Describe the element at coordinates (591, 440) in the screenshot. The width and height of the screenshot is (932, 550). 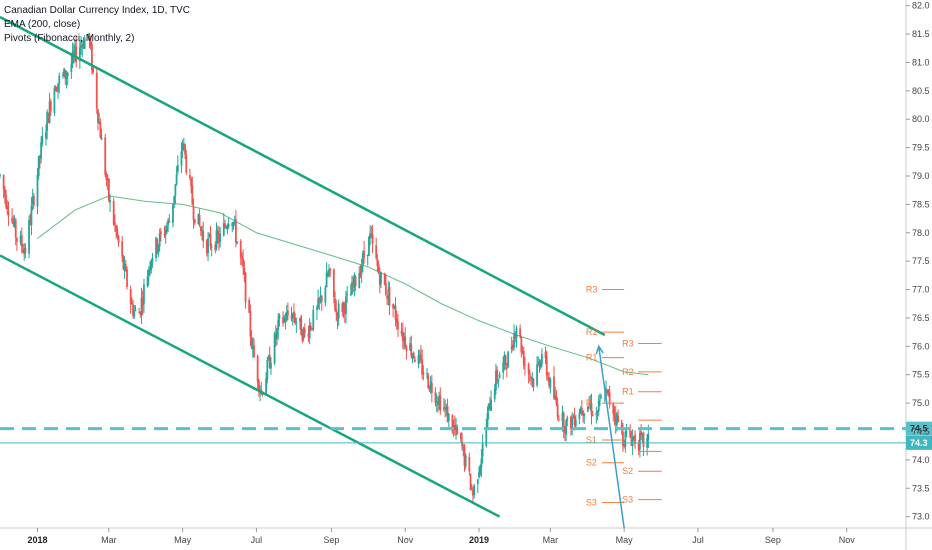
I see `pivot-label: S1` at that location.